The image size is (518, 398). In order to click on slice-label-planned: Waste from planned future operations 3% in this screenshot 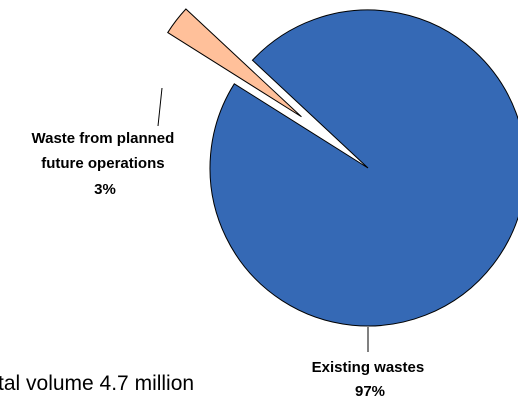, I will do `click(105, 164)`.